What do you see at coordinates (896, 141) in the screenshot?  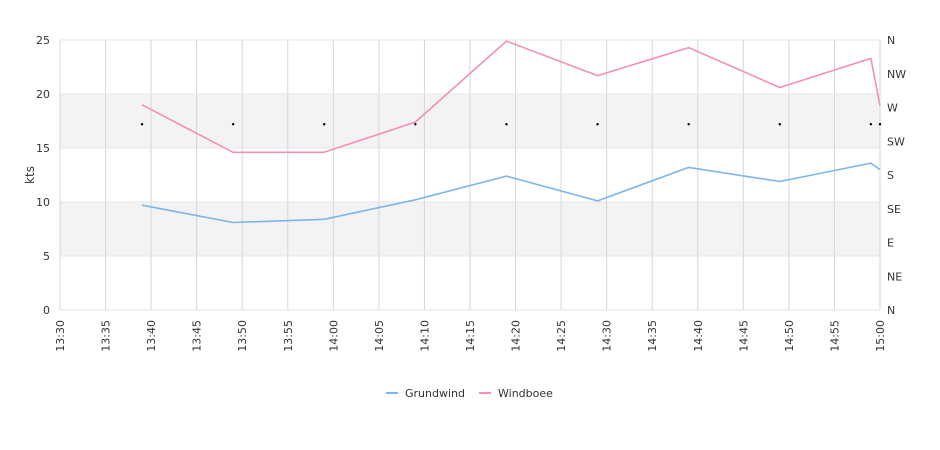 I see `right-tick-label: SW` at bounding box center [896, 141].